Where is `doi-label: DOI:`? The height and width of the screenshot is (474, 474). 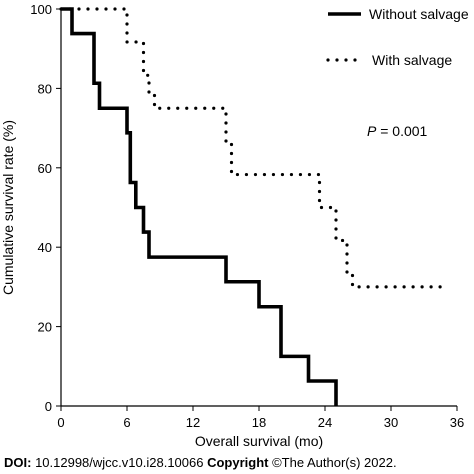 doi-label: DOI: is located at coordinates (18, 462).